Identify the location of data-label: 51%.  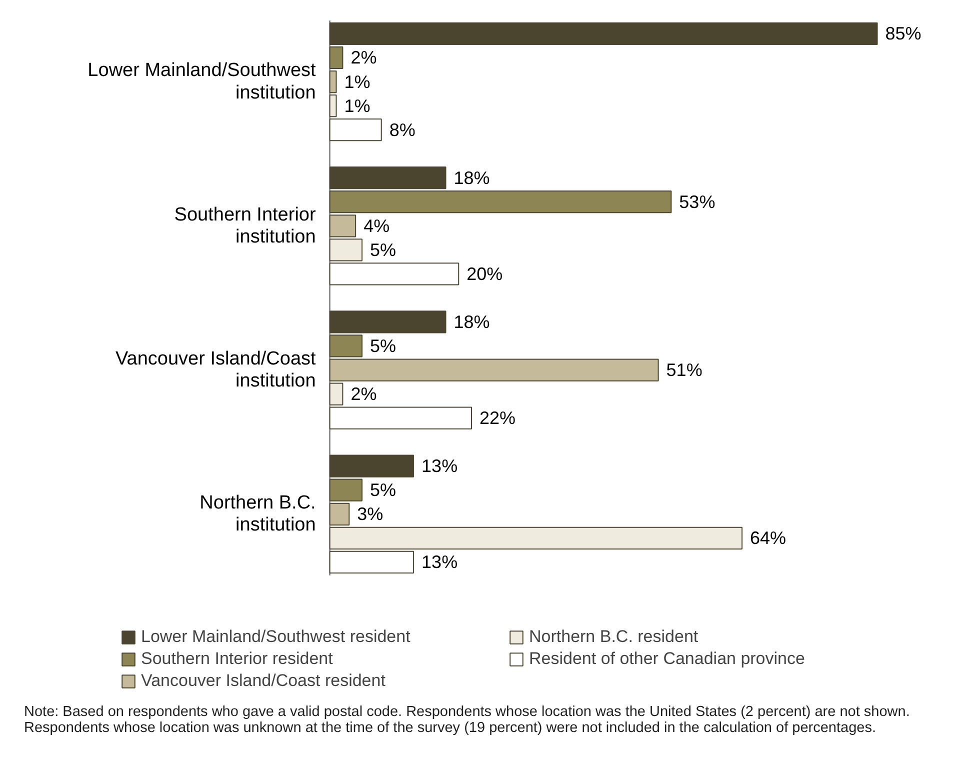
(684, 370).